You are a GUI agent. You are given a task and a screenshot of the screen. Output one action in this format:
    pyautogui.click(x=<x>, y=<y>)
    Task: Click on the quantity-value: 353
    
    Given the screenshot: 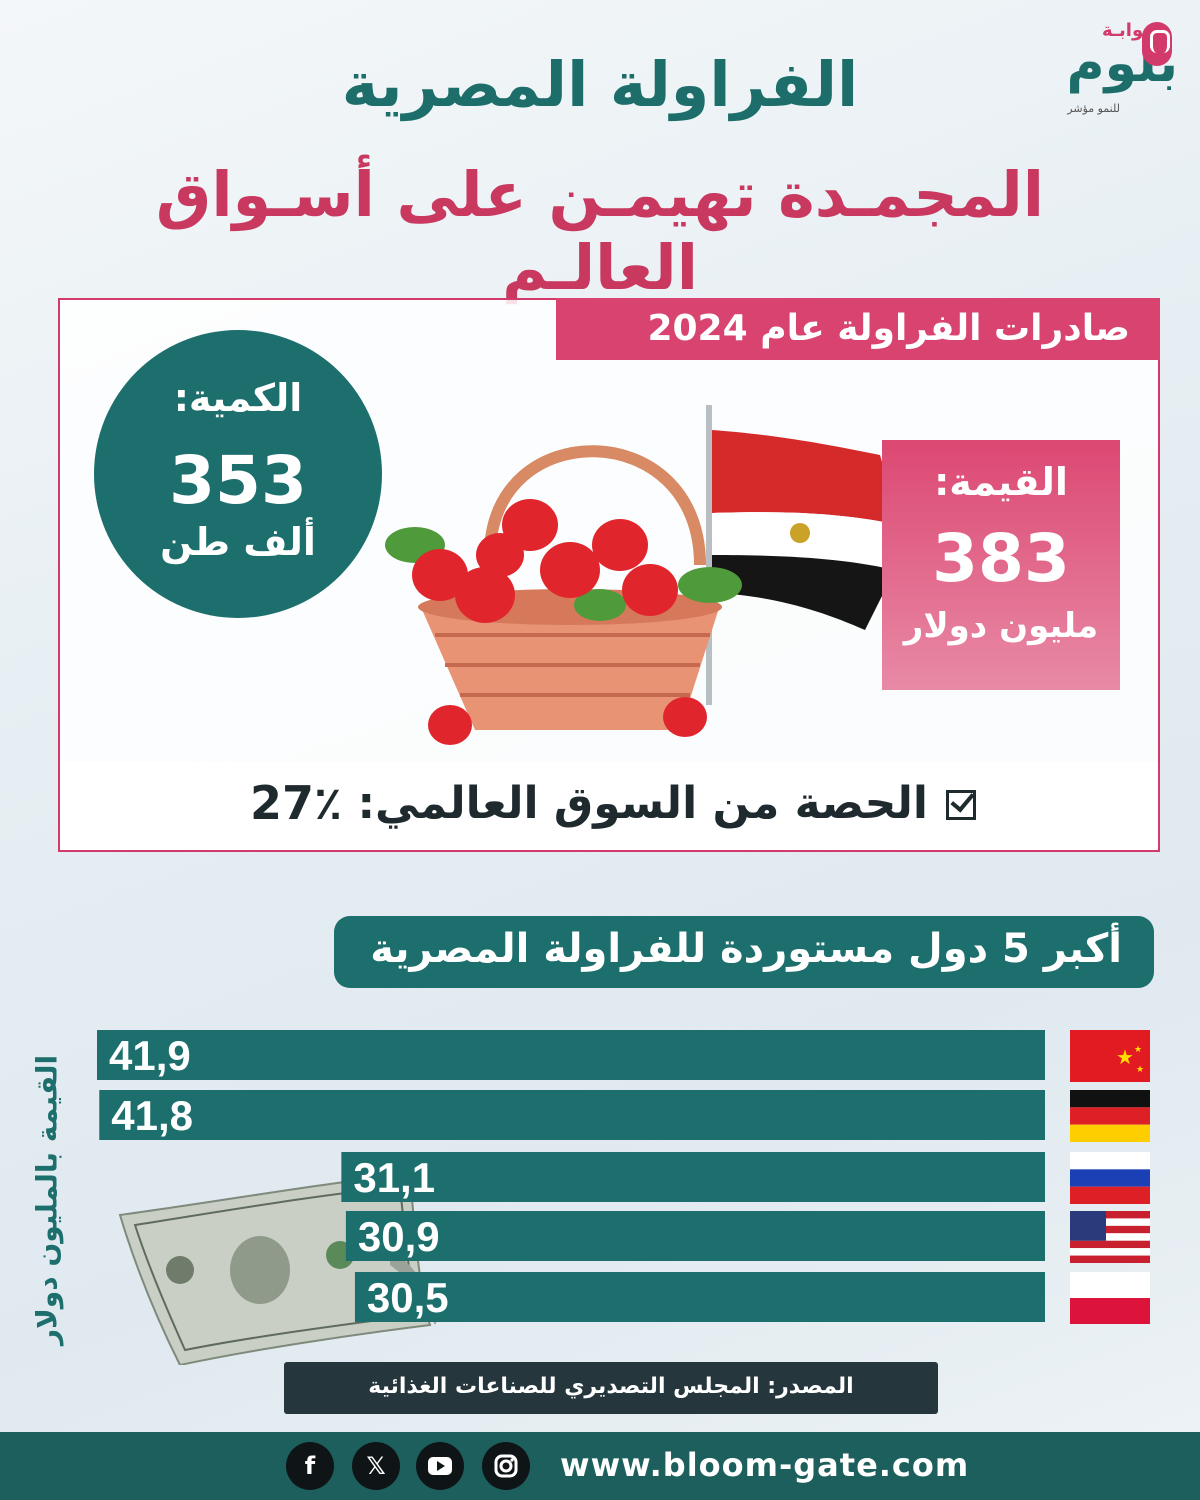 What is the action you would take?
    pyautogui.click(x=238, y=480)
    